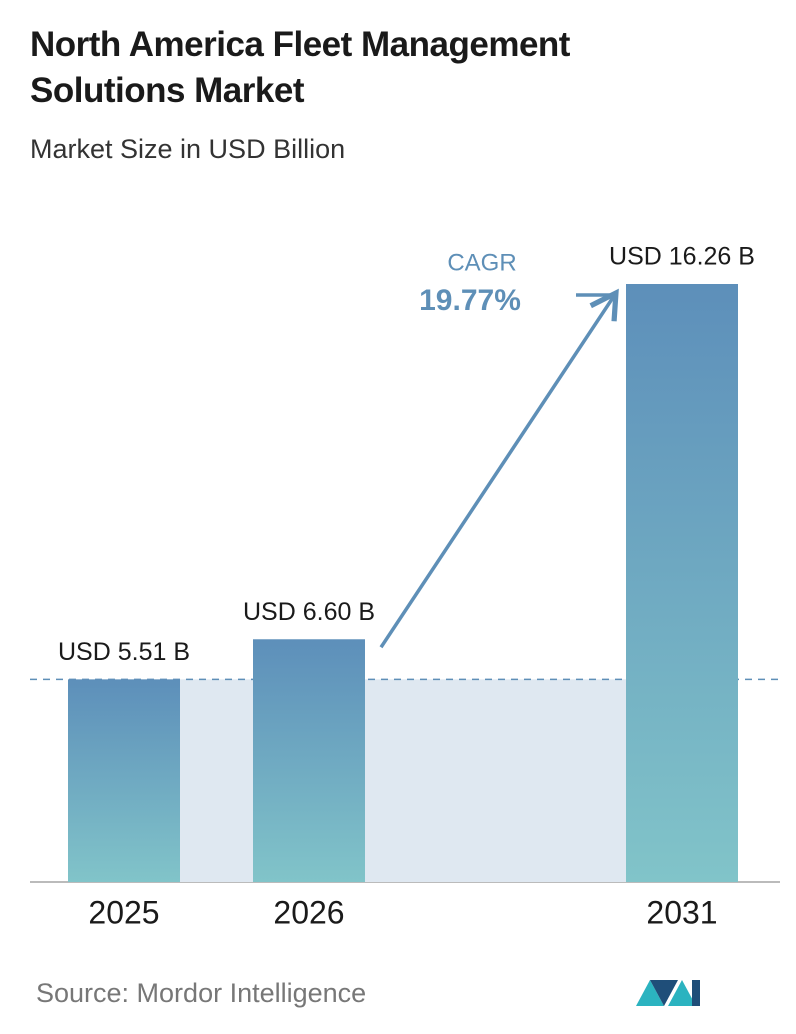 This screenshot has height=1034, width=796. What do you see at coordinates (201, 993) in the screenshot?
I see `source: Source: Mordor Intelligence` at bounding box center [201, 993].